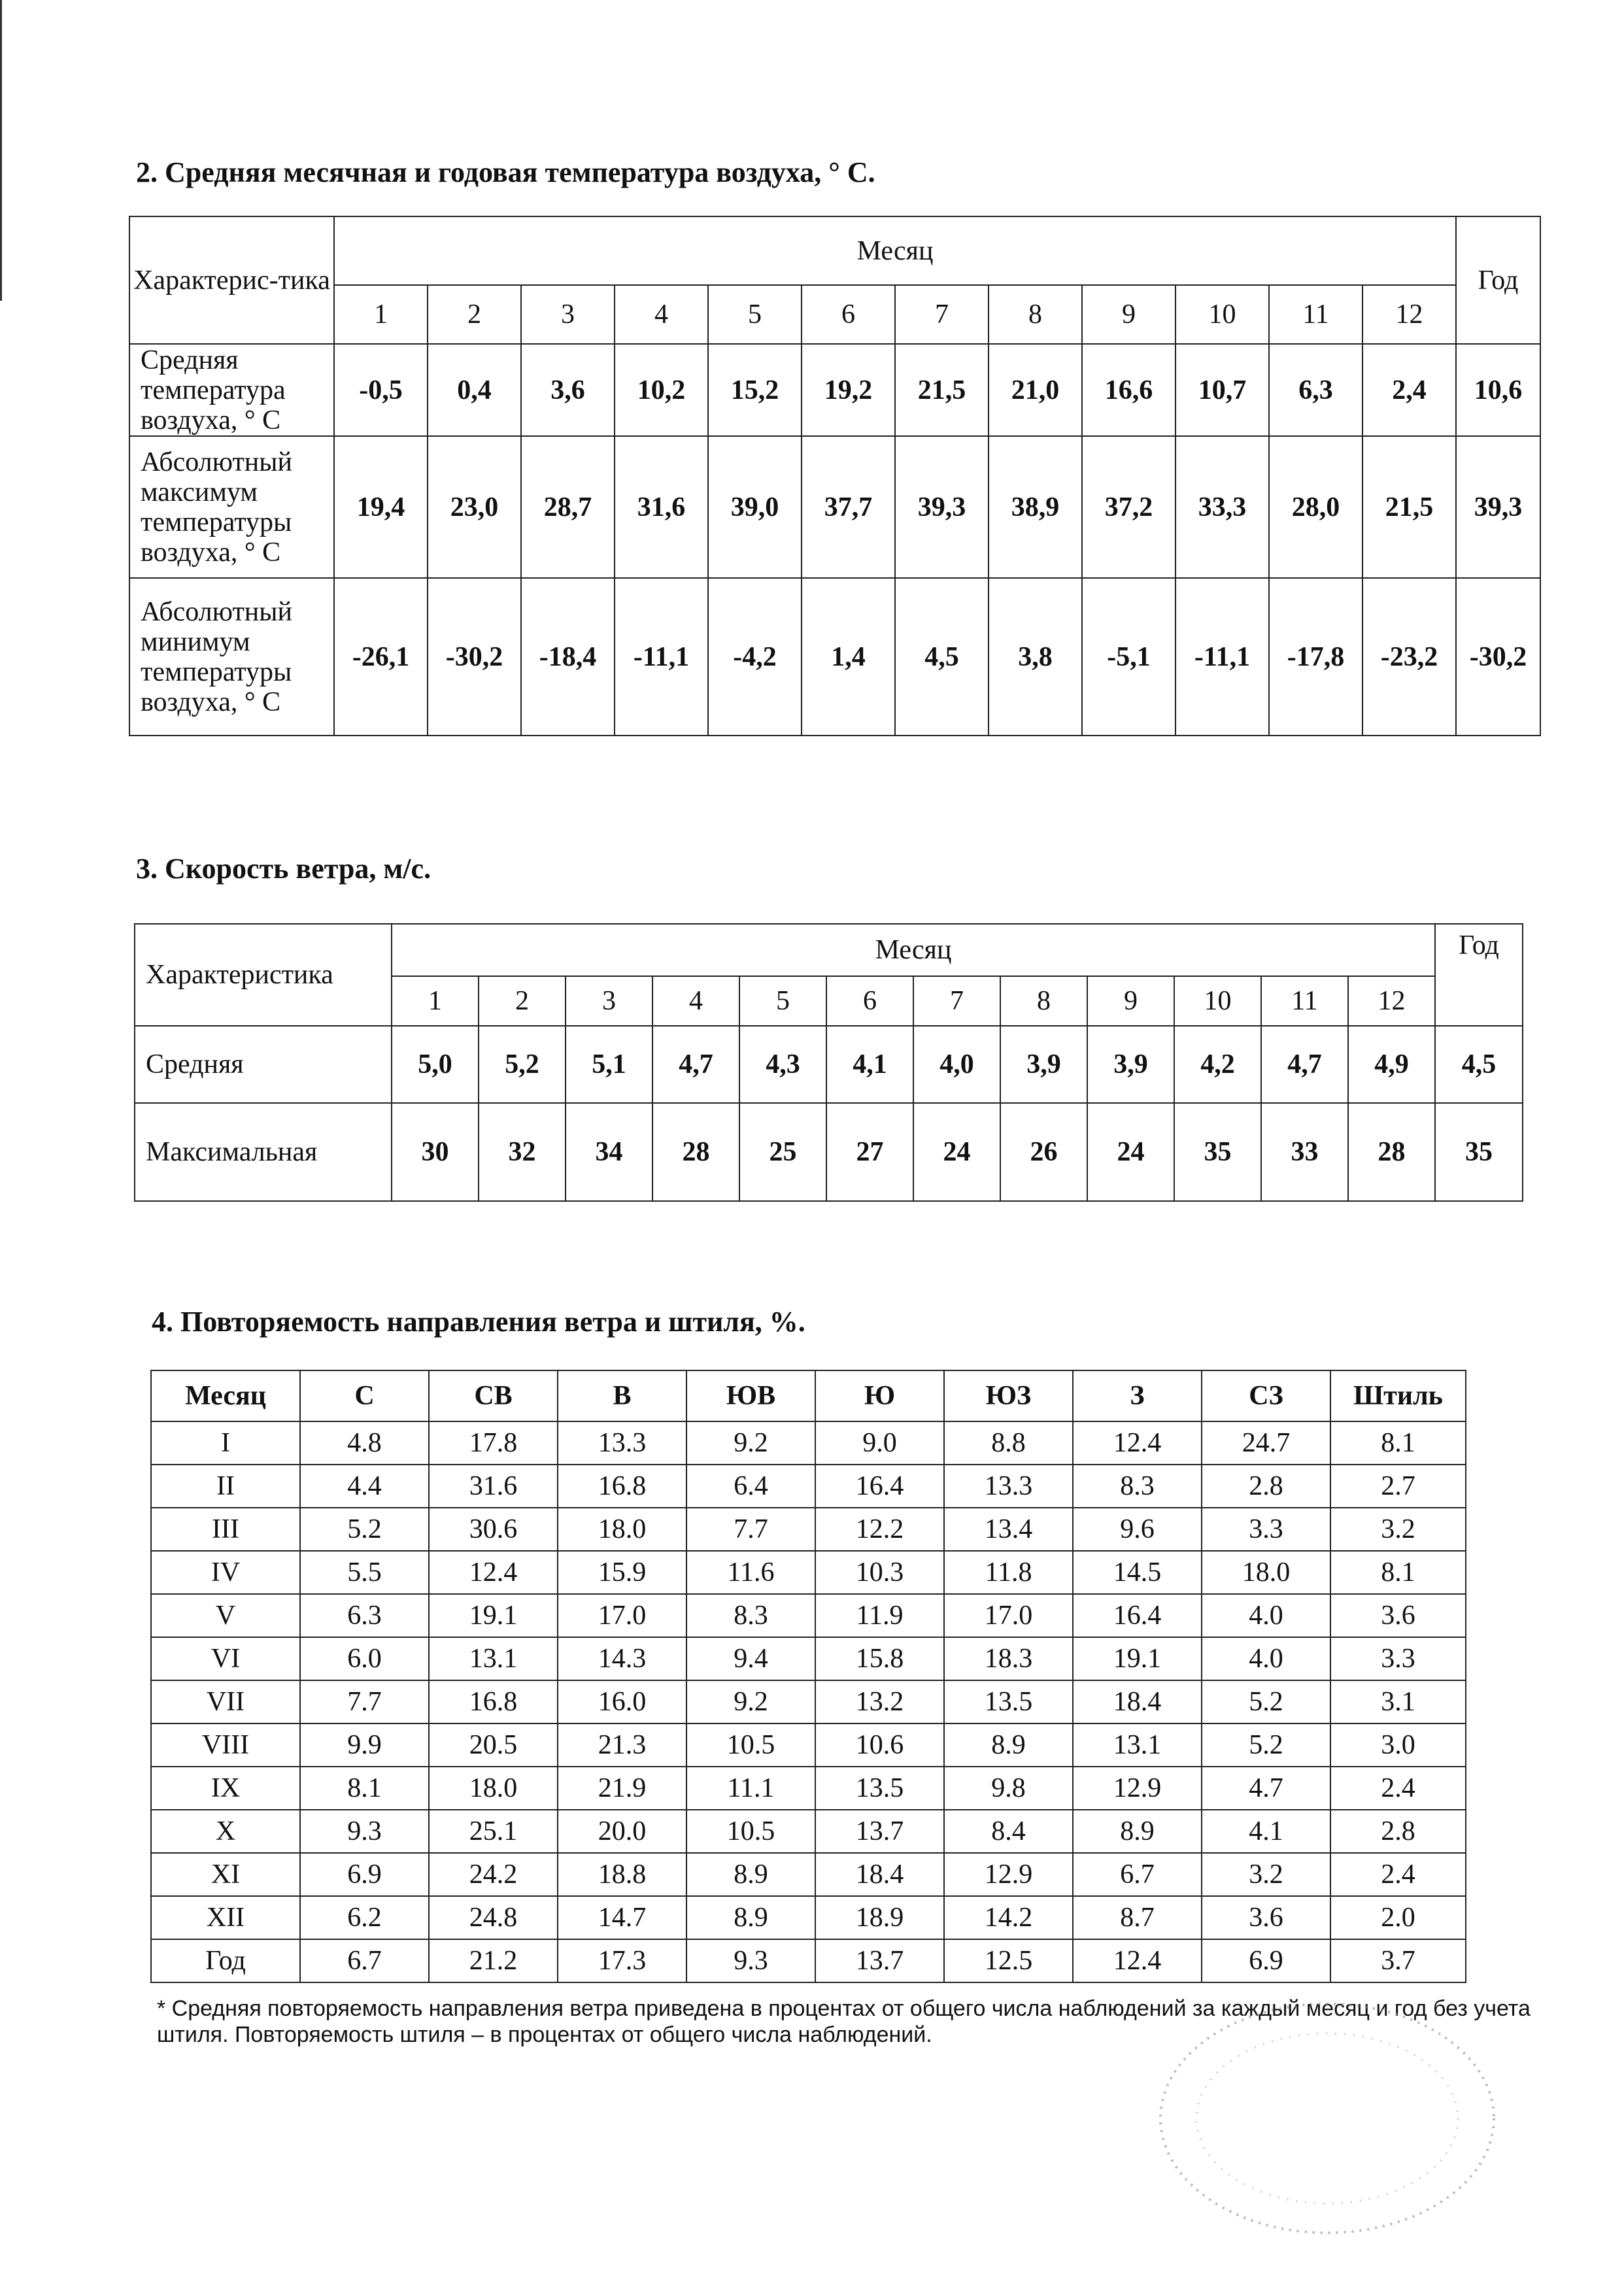 Image resolution: width=1624 pixels, height=2291 pixels. Describe the element at coordinates (957, 1064) in the screenshot. I see `value-cell: 4,0` at that location.